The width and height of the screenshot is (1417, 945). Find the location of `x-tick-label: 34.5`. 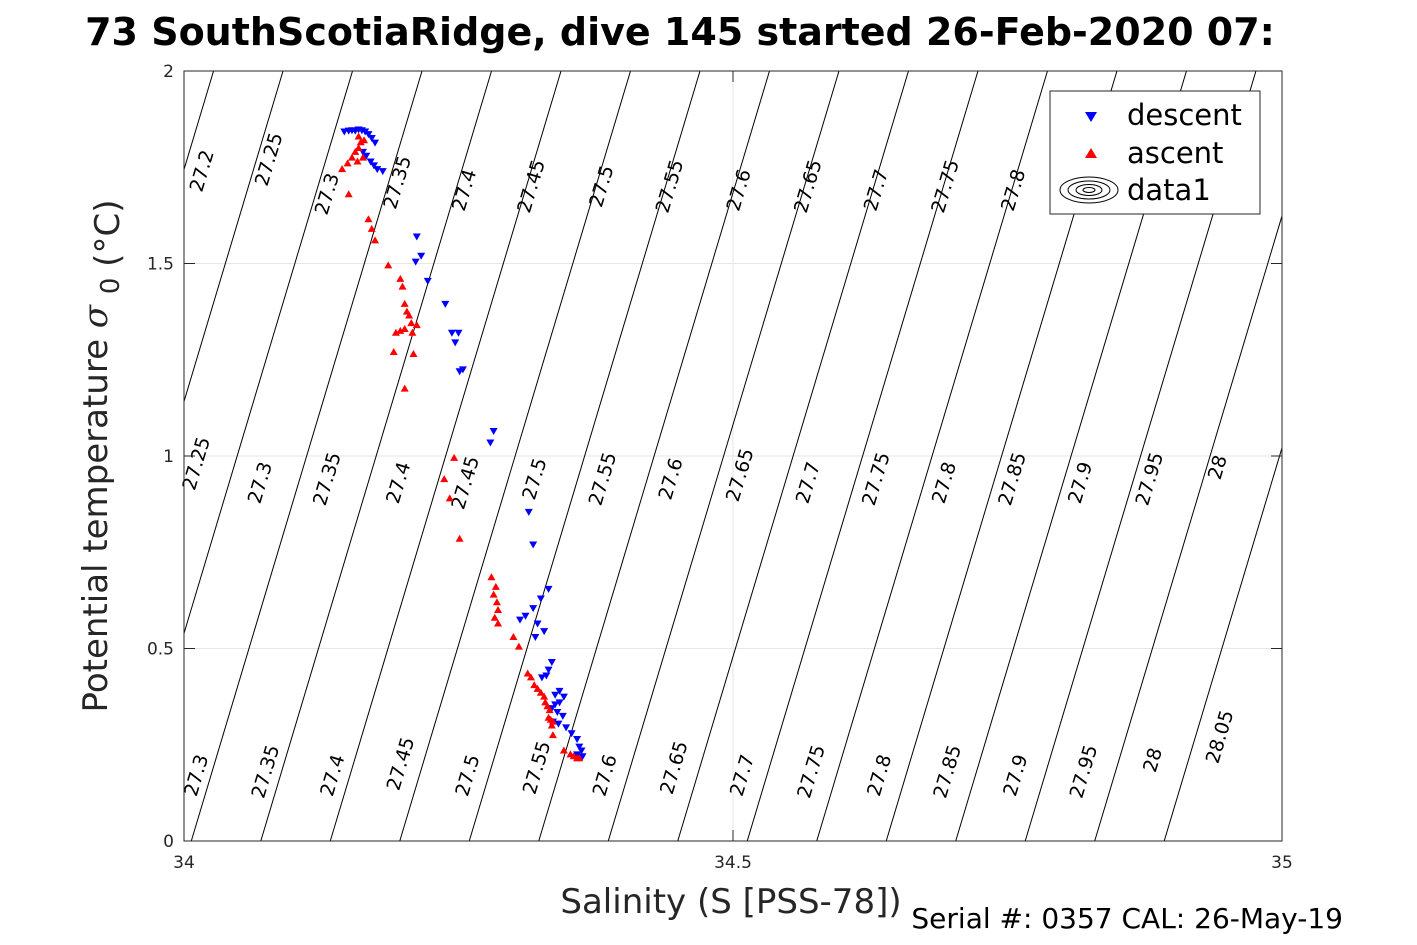

x-tick-label: 34.5 is located at coordinates (733, 863).